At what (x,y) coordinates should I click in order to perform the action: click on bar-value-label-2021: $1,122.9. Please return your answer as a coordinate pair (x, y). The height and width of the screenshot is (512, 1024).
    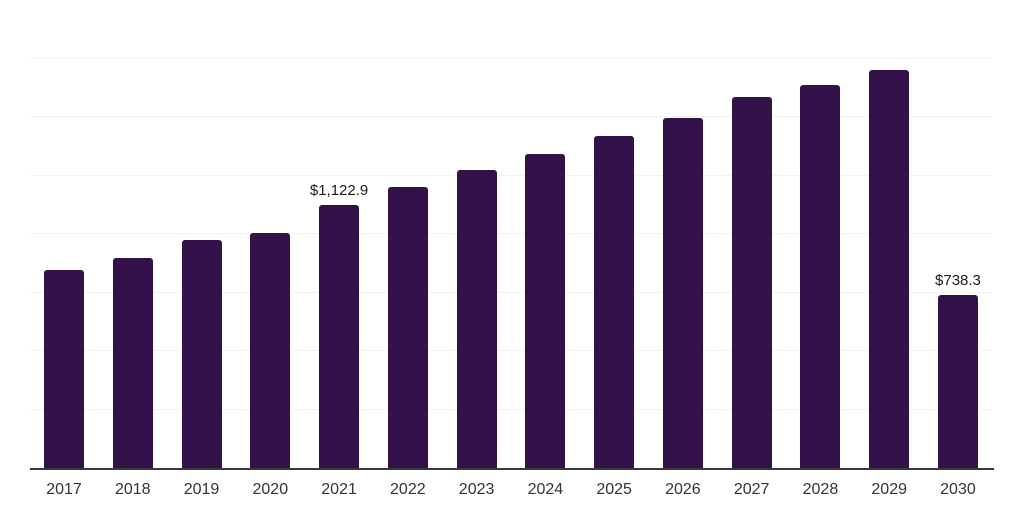
    Looking at the image, I should click on (339, 191).